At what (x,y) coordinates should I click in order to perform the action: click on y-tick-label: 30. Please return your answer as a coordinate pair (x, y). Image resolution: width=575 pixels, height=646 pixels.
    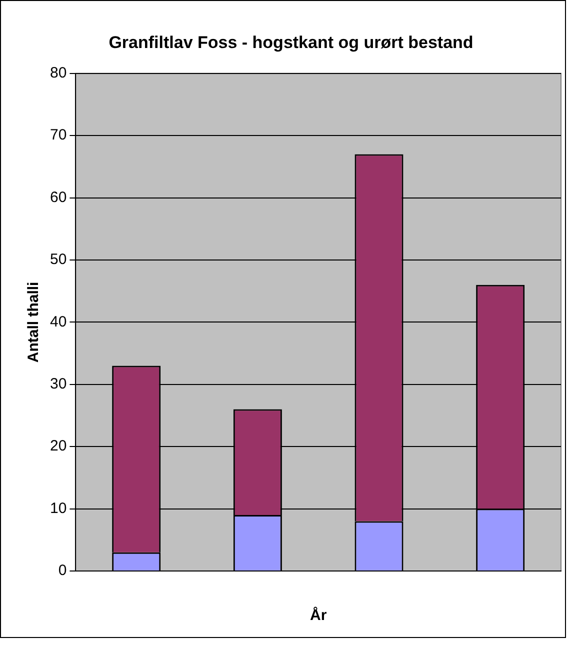
    Looking at the image, I should click on (58, 384).